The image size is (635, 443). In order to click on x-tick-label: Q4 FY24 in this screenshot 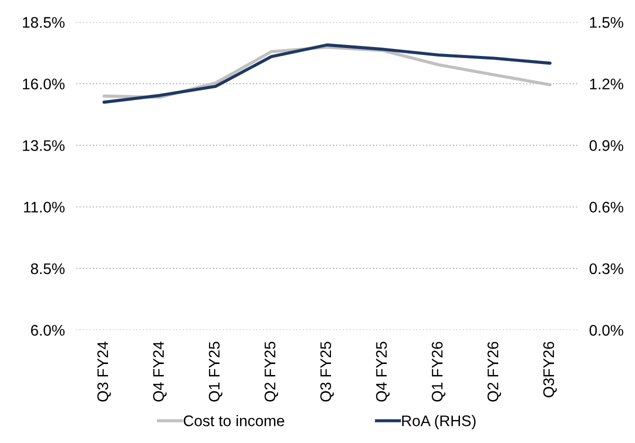, I will do `click(160, 372)`.